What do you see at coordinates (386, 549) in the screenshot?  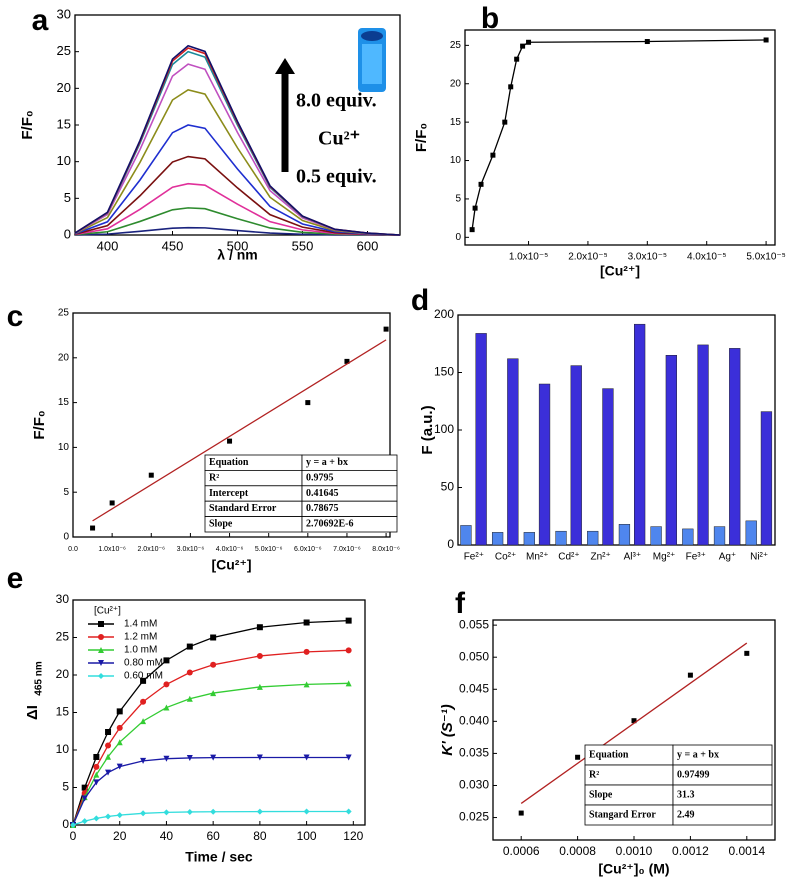 I see `x-tick-label: 8.0x10⁻⁶` at bounding box center [386, 549].